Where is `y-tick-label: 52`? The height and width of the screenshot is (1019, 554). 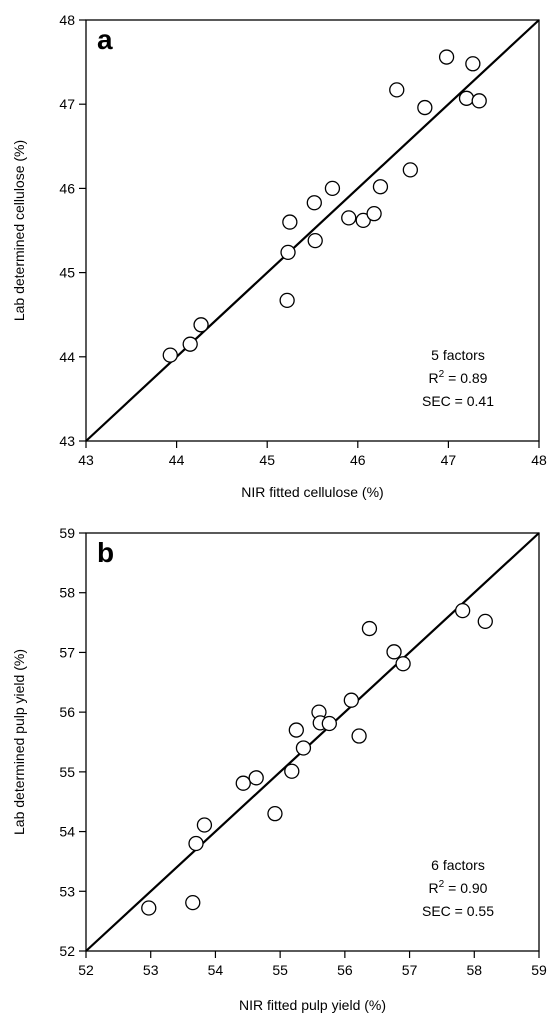
y-tick-label: 52 is located at coordinates (67, 951).